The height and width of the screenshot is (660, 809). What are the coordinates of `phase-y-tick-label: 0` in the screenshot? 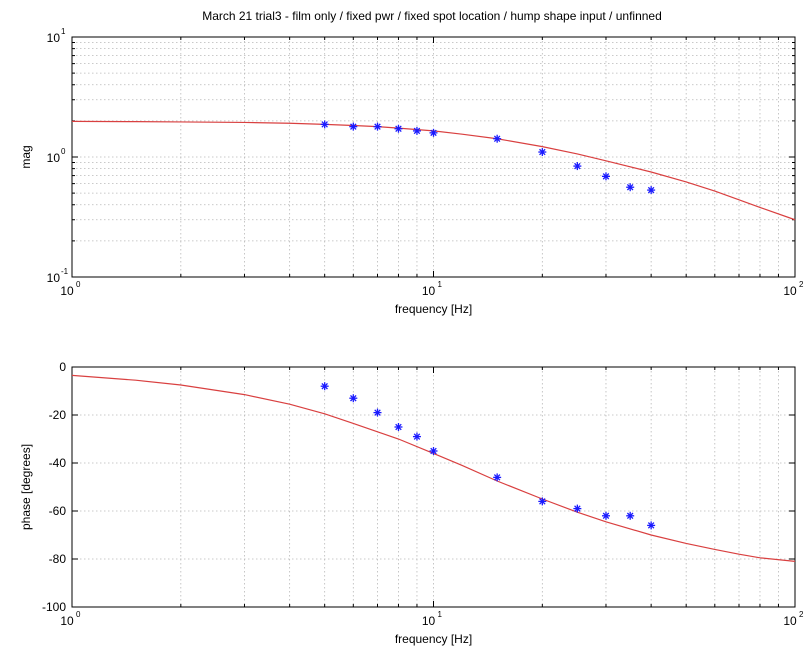 It's located at (62, 367).